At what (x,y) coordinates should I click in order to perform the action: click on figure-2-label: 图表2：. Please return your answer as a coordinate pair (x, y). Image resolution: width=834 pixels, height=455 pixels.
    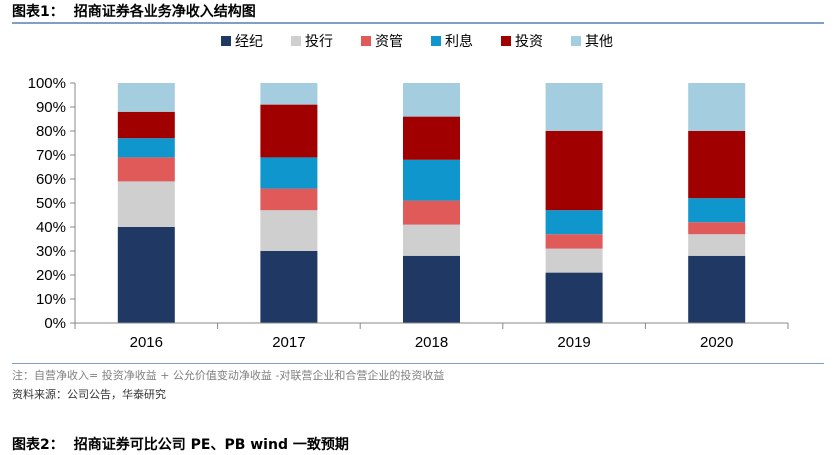
    Looking at the image, I should click on (38, 445).